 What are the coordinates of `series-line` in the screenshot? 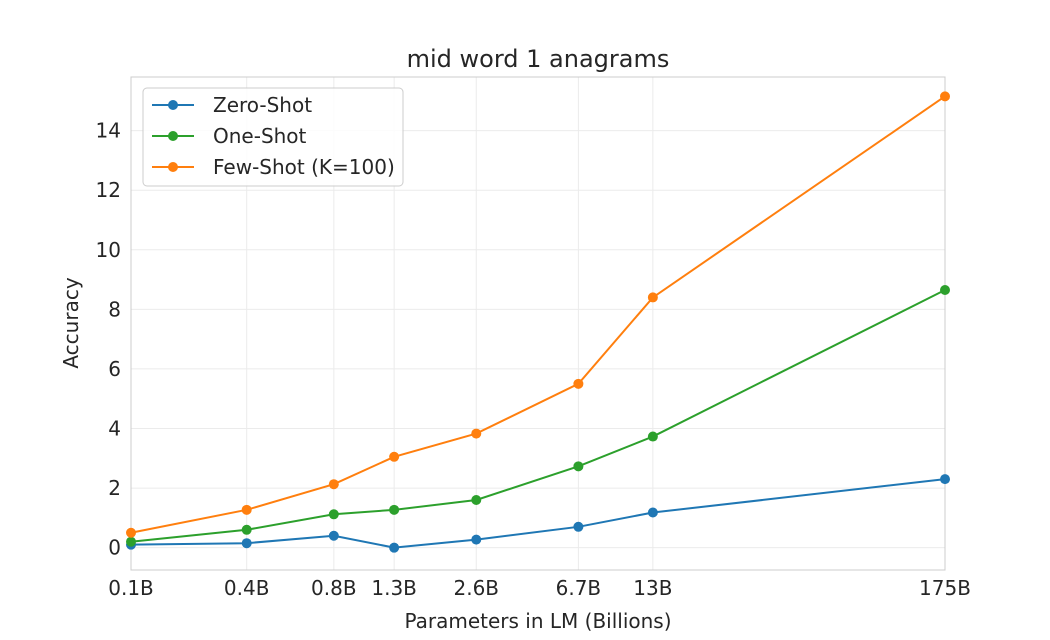 It's located at (538, 513).